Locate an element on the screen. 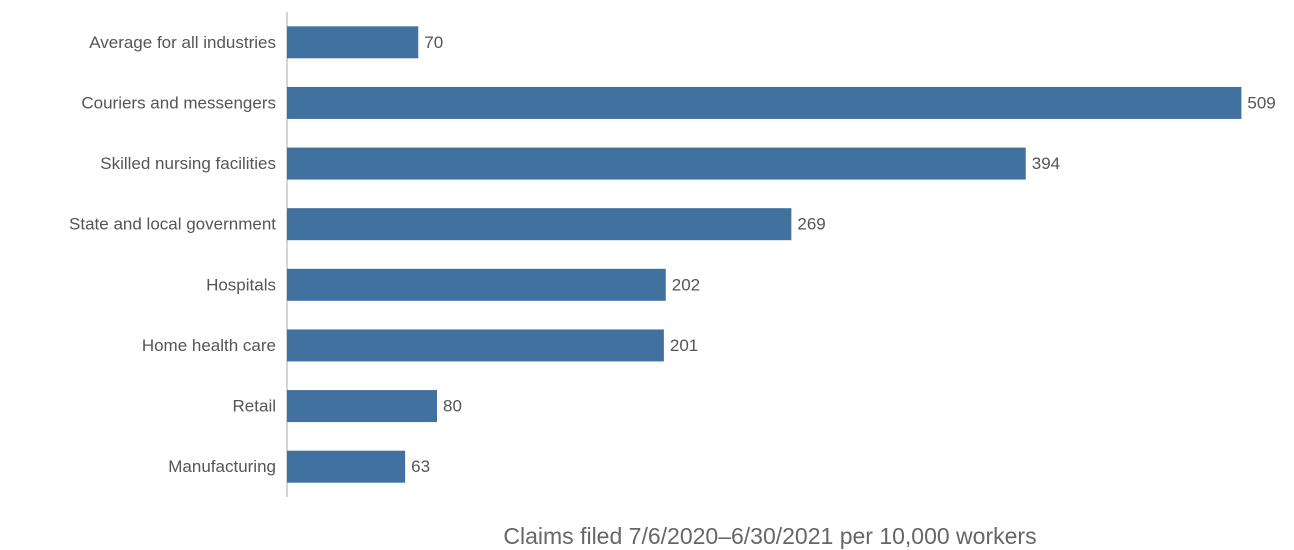 The width and height of the screenshot is (1294, 550). value-label: 394 is located at coordinates (1046, 163).